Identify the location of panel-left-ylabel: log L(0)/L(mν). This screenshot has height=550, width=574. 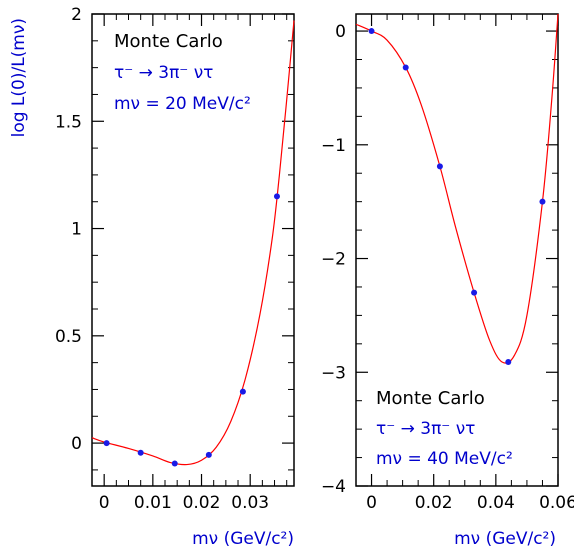
(19, 77).